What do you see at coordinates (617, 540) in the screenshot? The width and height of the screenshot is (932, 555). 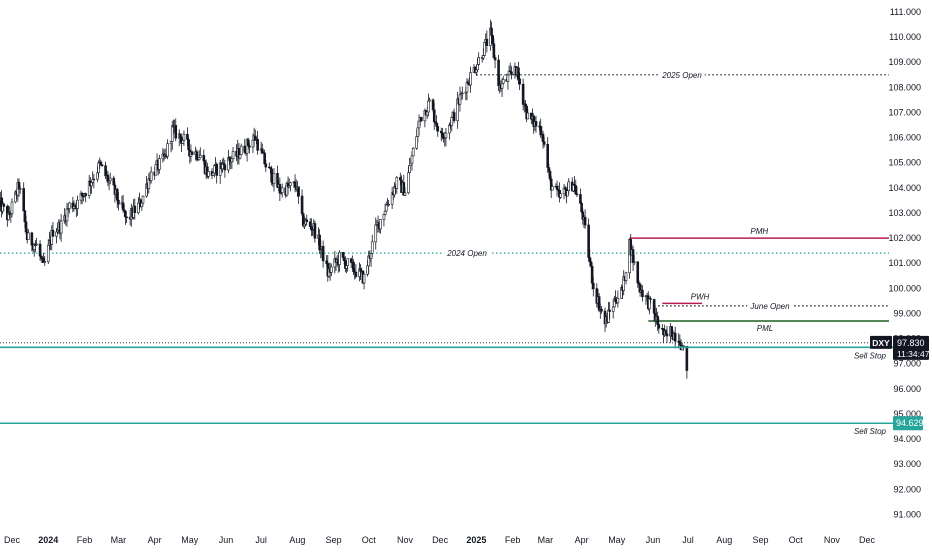 I see `x-tick-label: May` at bounding box center [617, 540].